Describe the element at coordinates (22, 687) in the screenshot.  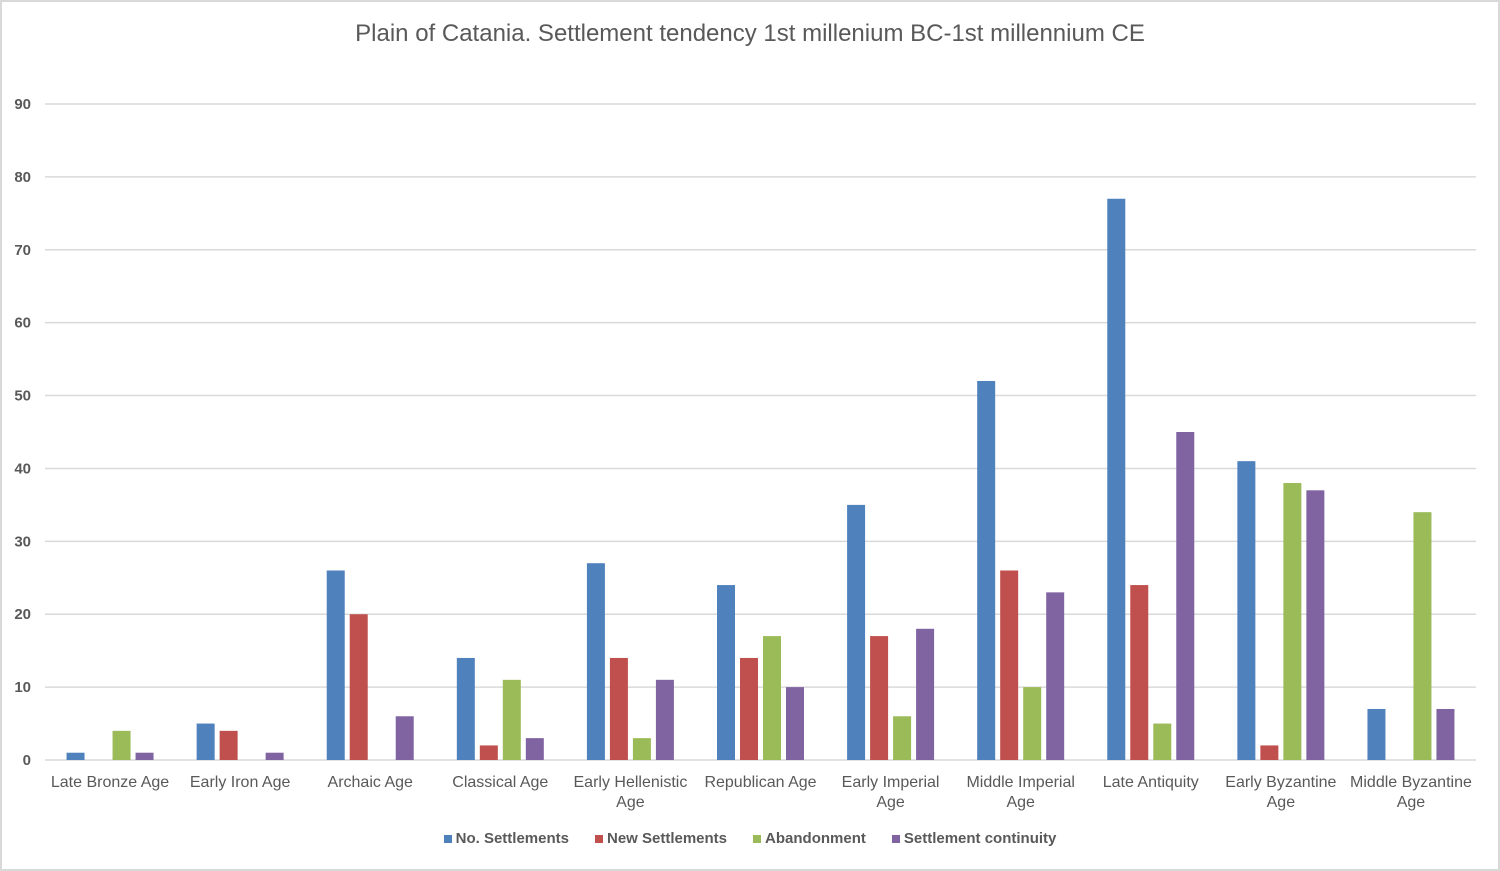
I see `y-tick-label: 10` at that location.